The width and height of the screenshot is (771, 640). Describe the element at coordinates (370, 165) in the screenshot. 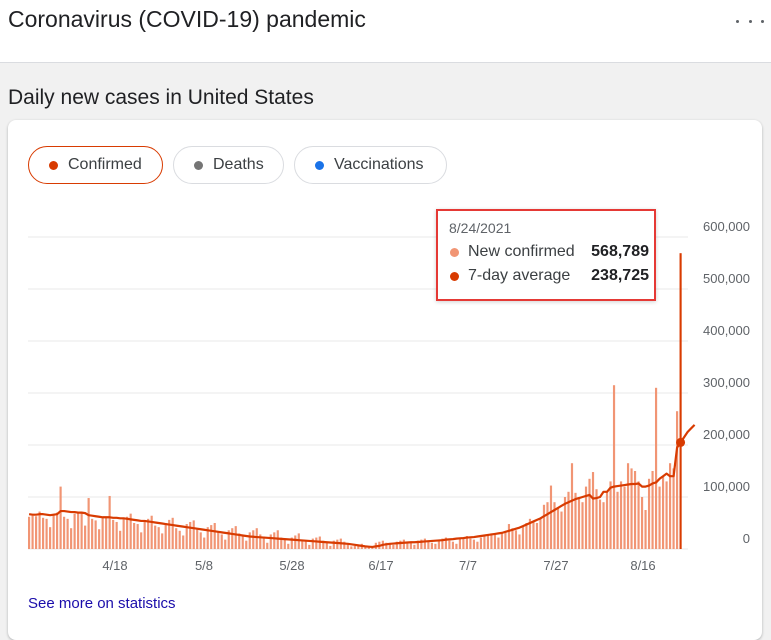

I see `chip-vaccinations: Vaccinations` at that location.